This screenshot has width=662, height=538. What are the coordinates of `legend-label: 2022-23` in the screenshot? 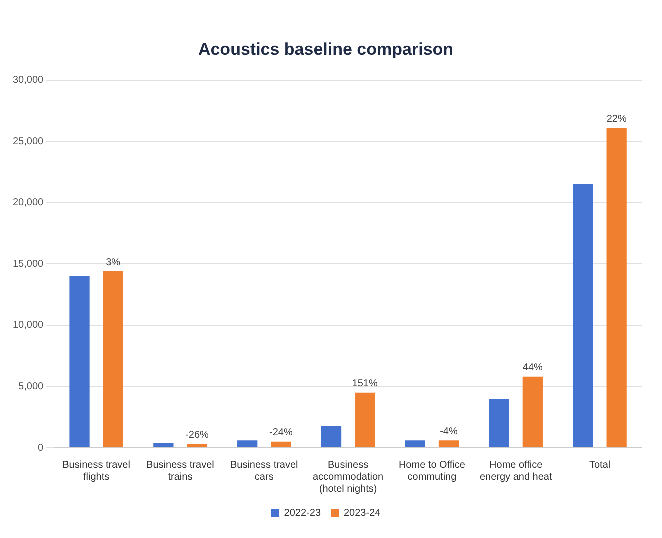 It's located at (303, 513).